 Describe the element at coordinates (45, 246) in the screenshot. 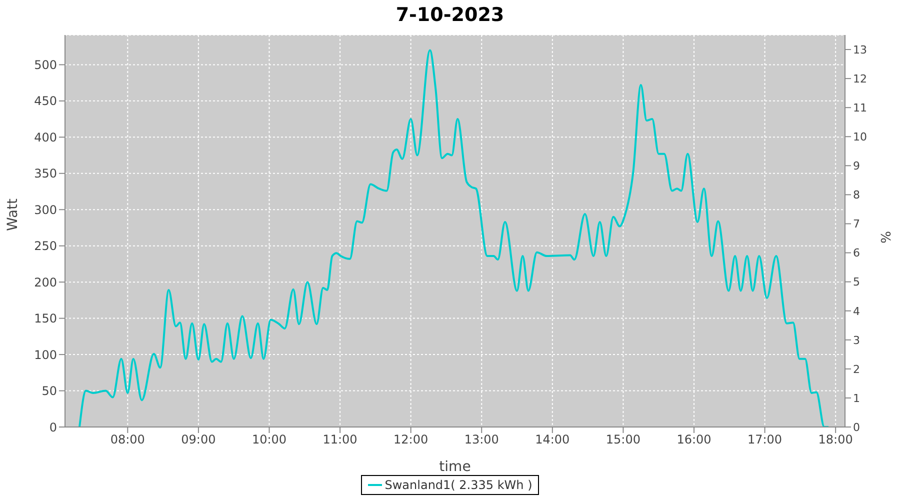

I see `y-tick-label: 250` at that location.